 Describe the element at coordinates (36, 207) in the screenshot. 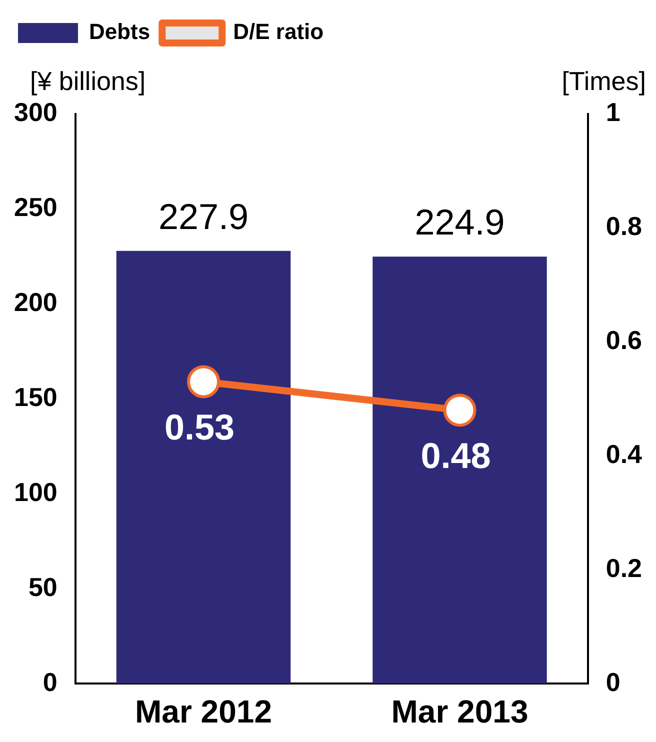

I see `y-tick-label: 250` at that location.